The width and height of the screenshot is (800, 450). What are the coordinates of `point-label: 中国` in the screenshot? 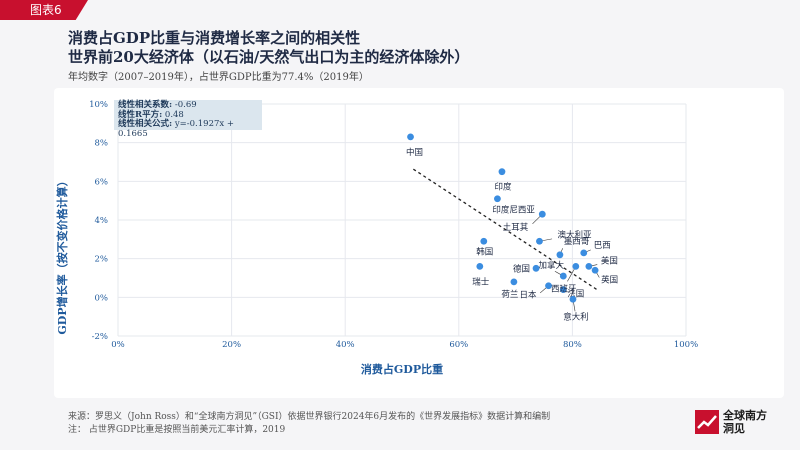 It's located at (414, 152).